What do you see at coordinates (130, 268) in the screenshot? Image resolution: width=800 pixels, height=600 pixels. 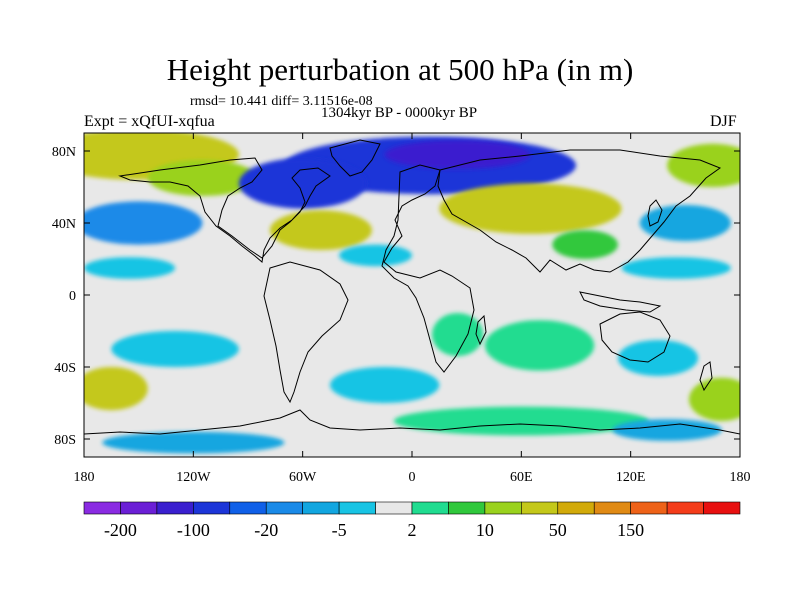 I see `field-region-tropical-band-west` at bounding box center [130, 268].